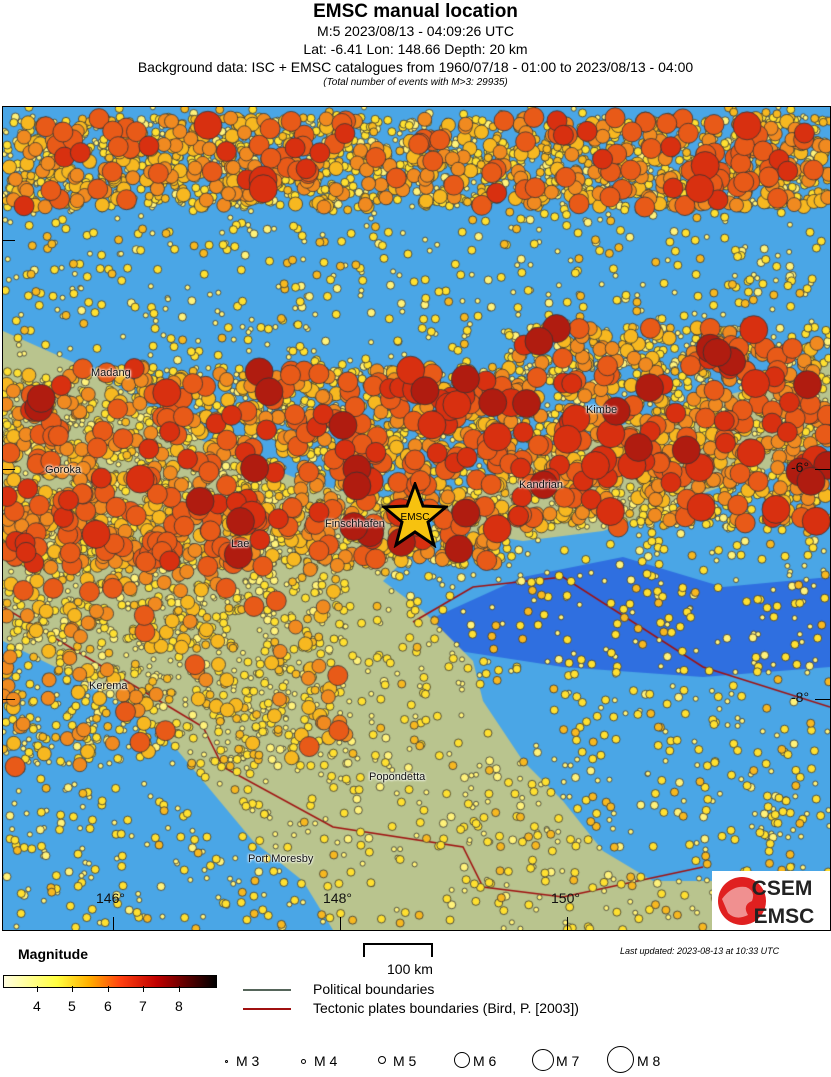 The height and width of the screenshot is (1077, 831). I want to click on csem-emsc-logo: CSEM EMSC, so click(771, 900).